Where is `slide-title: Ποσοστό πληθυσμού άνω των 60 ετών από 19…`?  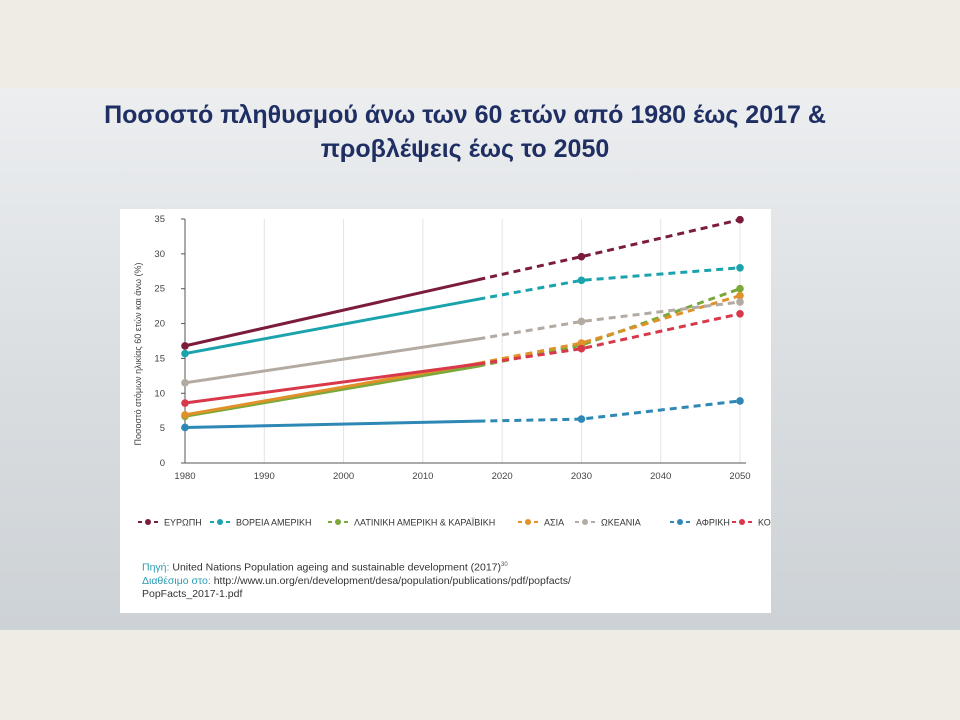 slide-title: Ποσοστό πληθυσμού άνω των 60 ετών από 19… is located at coordinates (465, 132).